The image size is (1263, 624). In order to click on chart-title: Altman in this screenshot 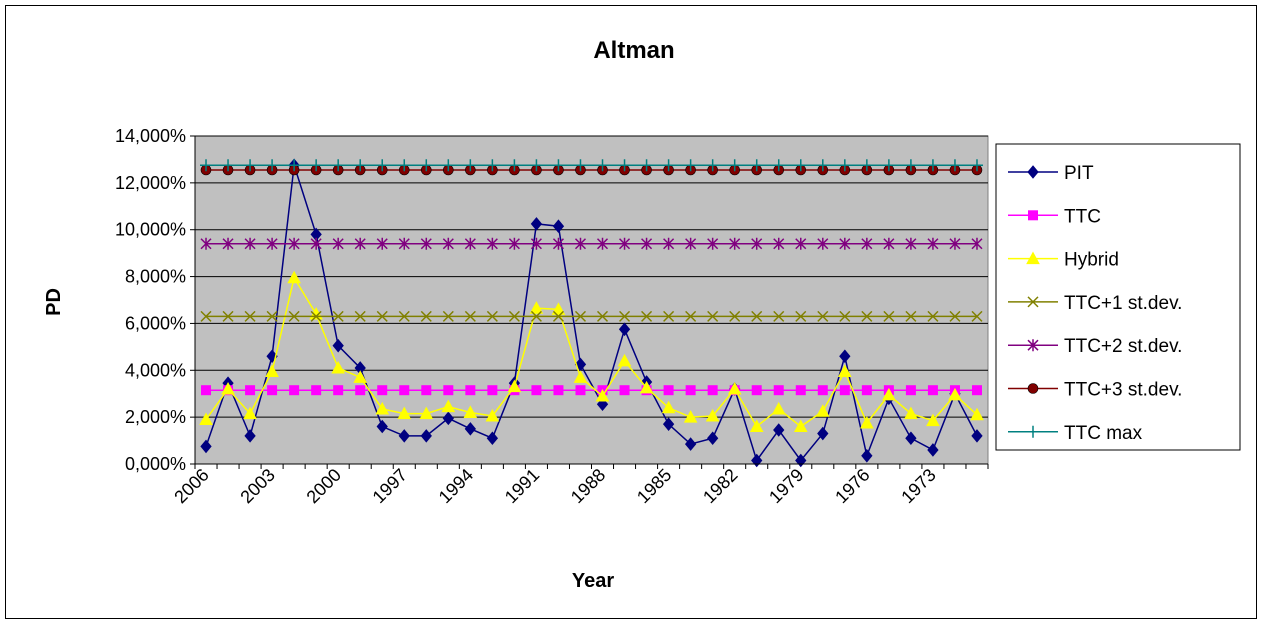, I will do `click(633, 50)`.